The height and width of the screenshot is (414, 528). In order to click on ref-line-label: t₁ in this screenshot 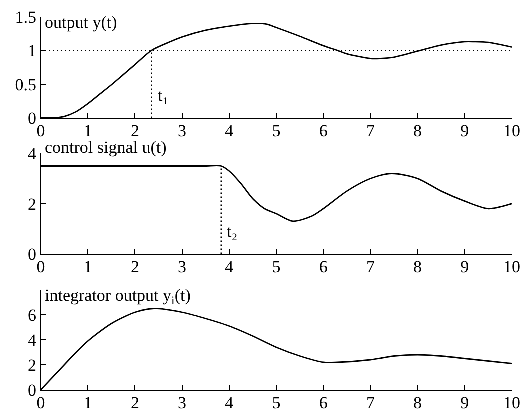, I will do `click(163, 95)`.